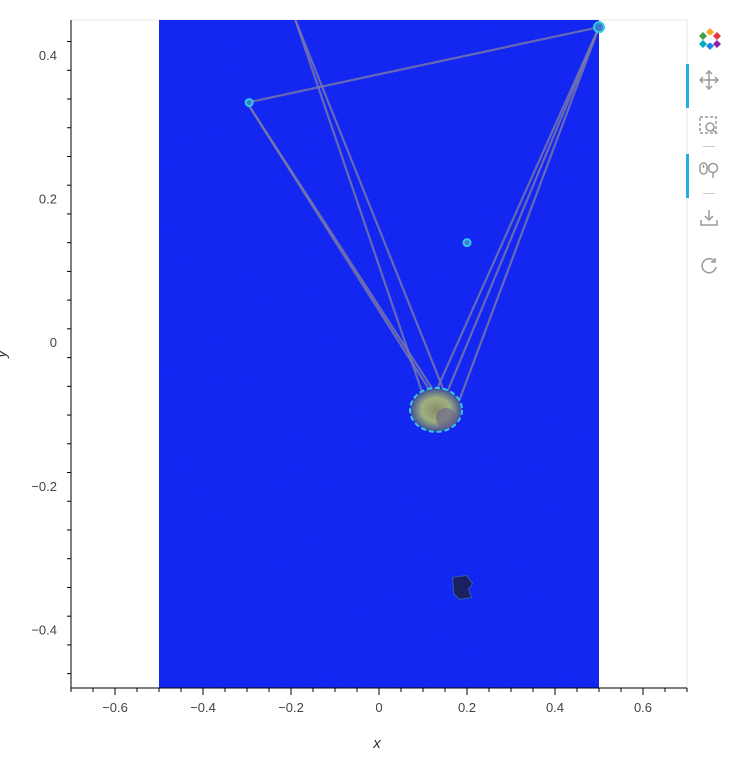 Image resolution: width=756 pixels, height=757 pixels. I want to click on x-tick-label: −0.6, so click(115, 707).